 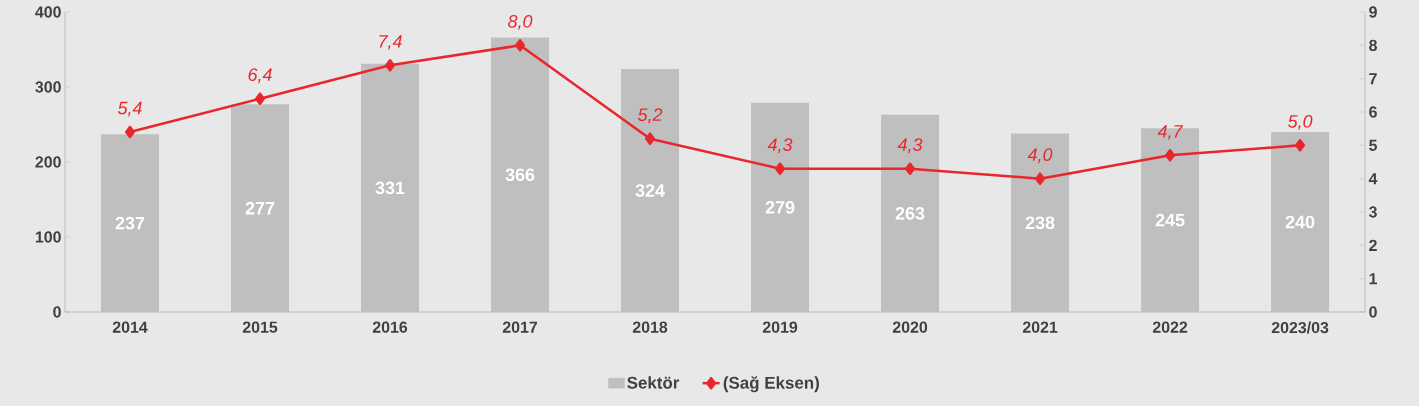 I want to click on y-tick-label: 300, so click(x=48, y=87).